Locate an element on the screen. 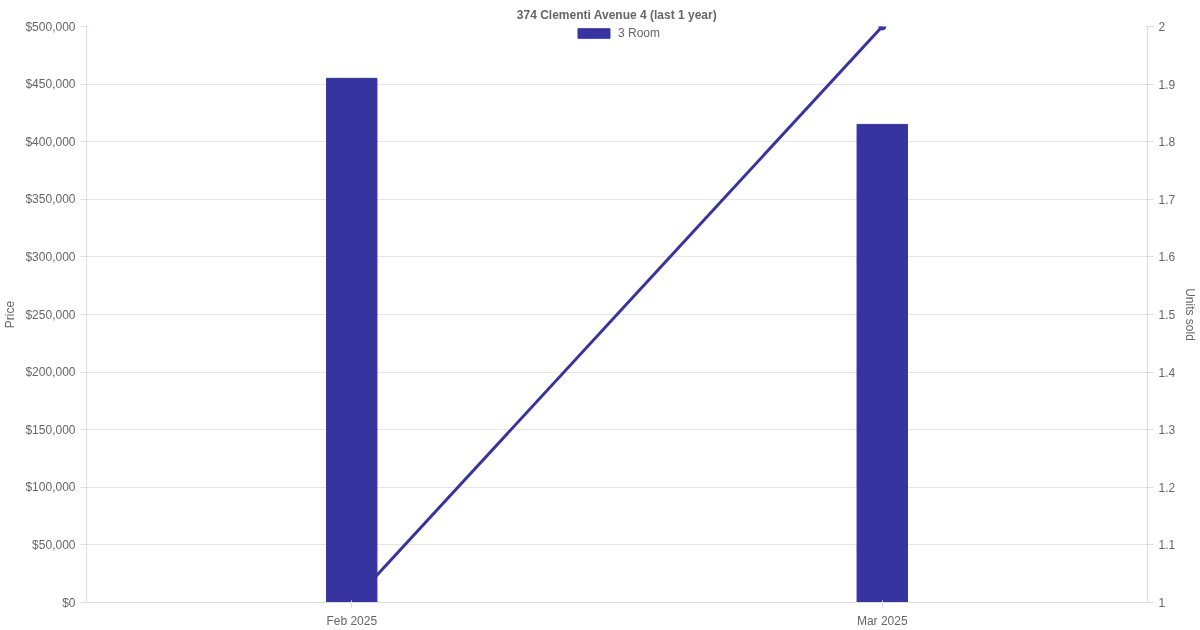  y2-tick-label: 1.5 is located at coordinates (1167, 315).